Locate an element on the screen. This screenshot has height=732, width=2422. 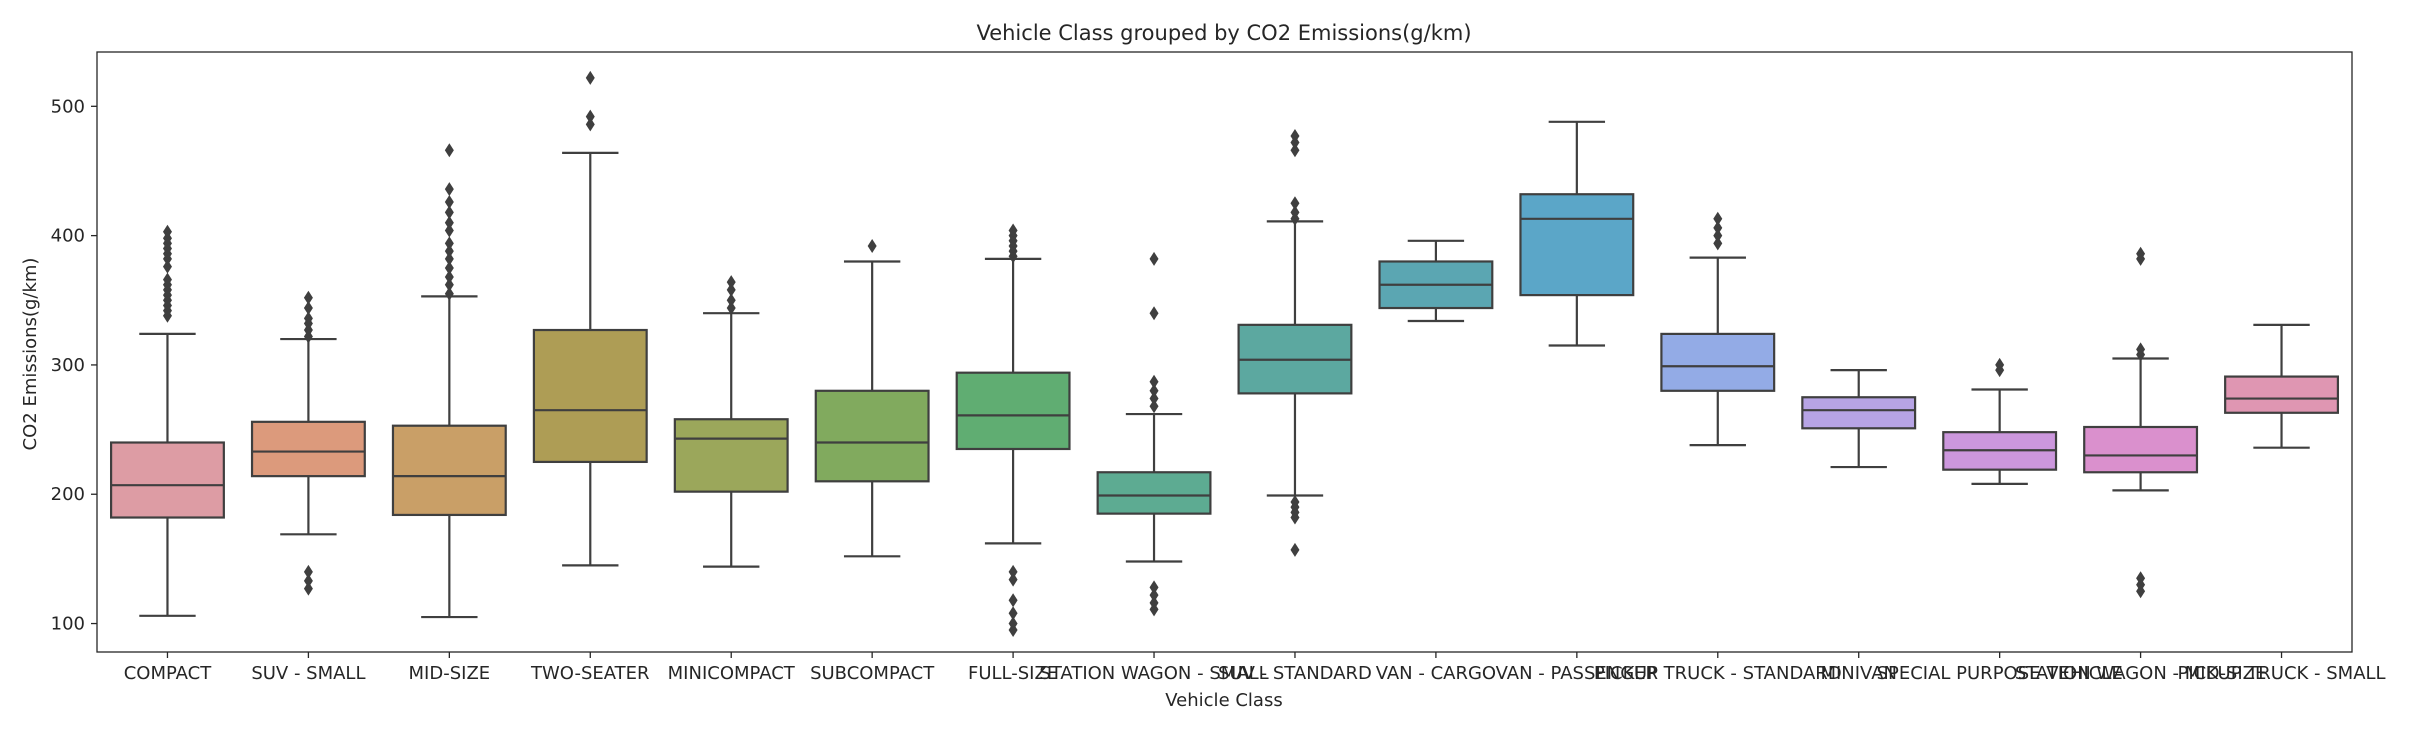
y-tick-label: 100 is located at coordinates (68, 624).